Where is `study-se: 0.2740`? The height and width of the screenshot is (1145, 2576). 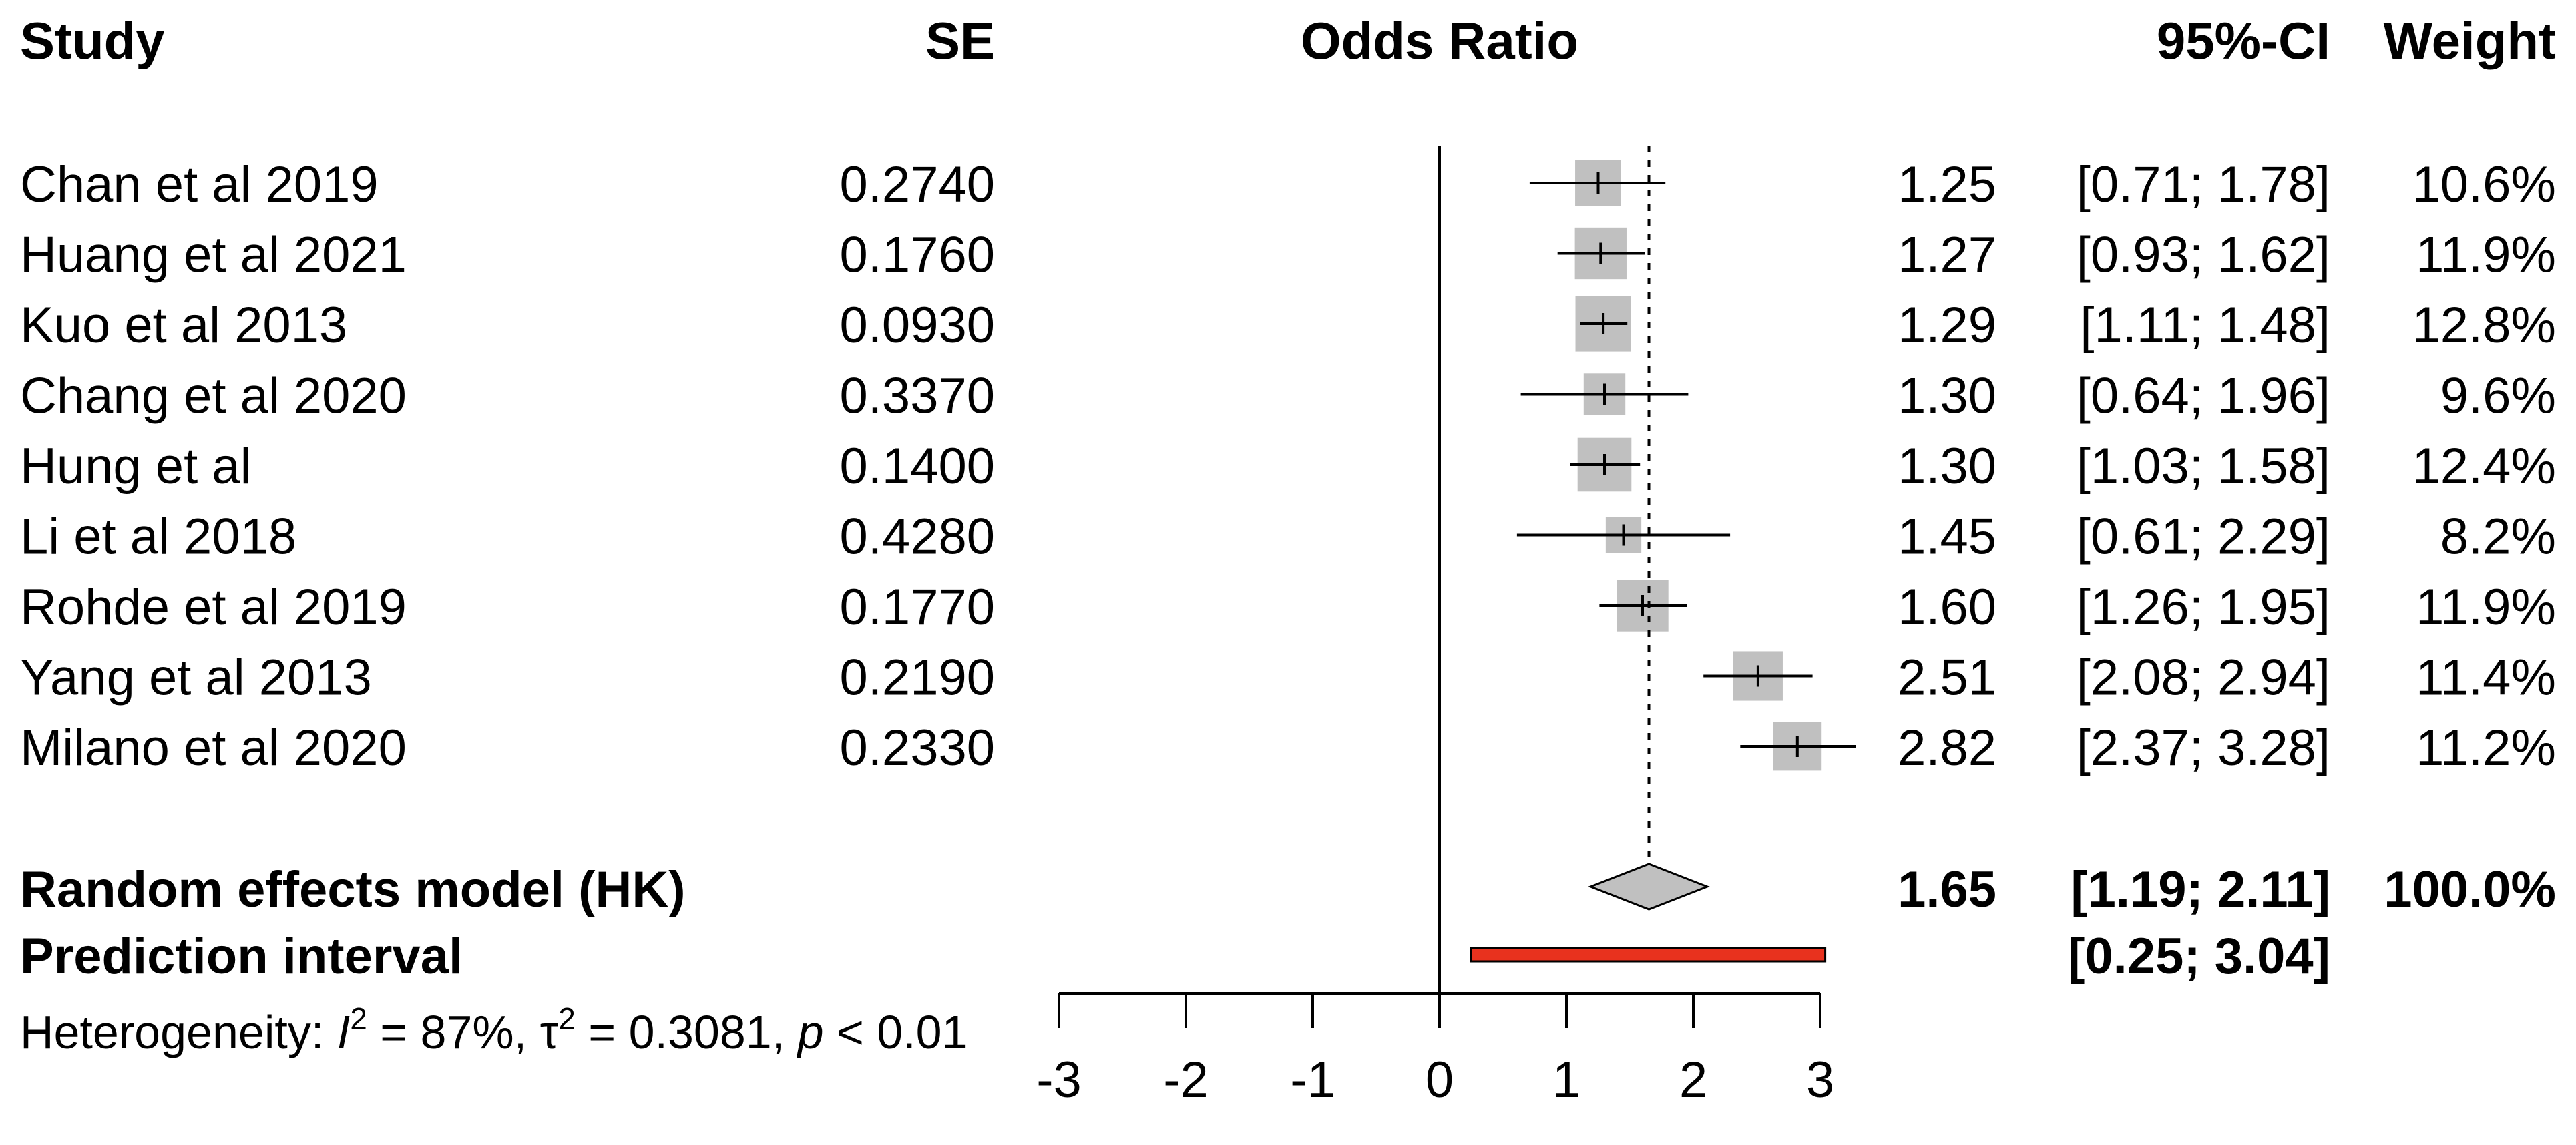 study-se: 0.2740 is located at coordinates (917, 184).